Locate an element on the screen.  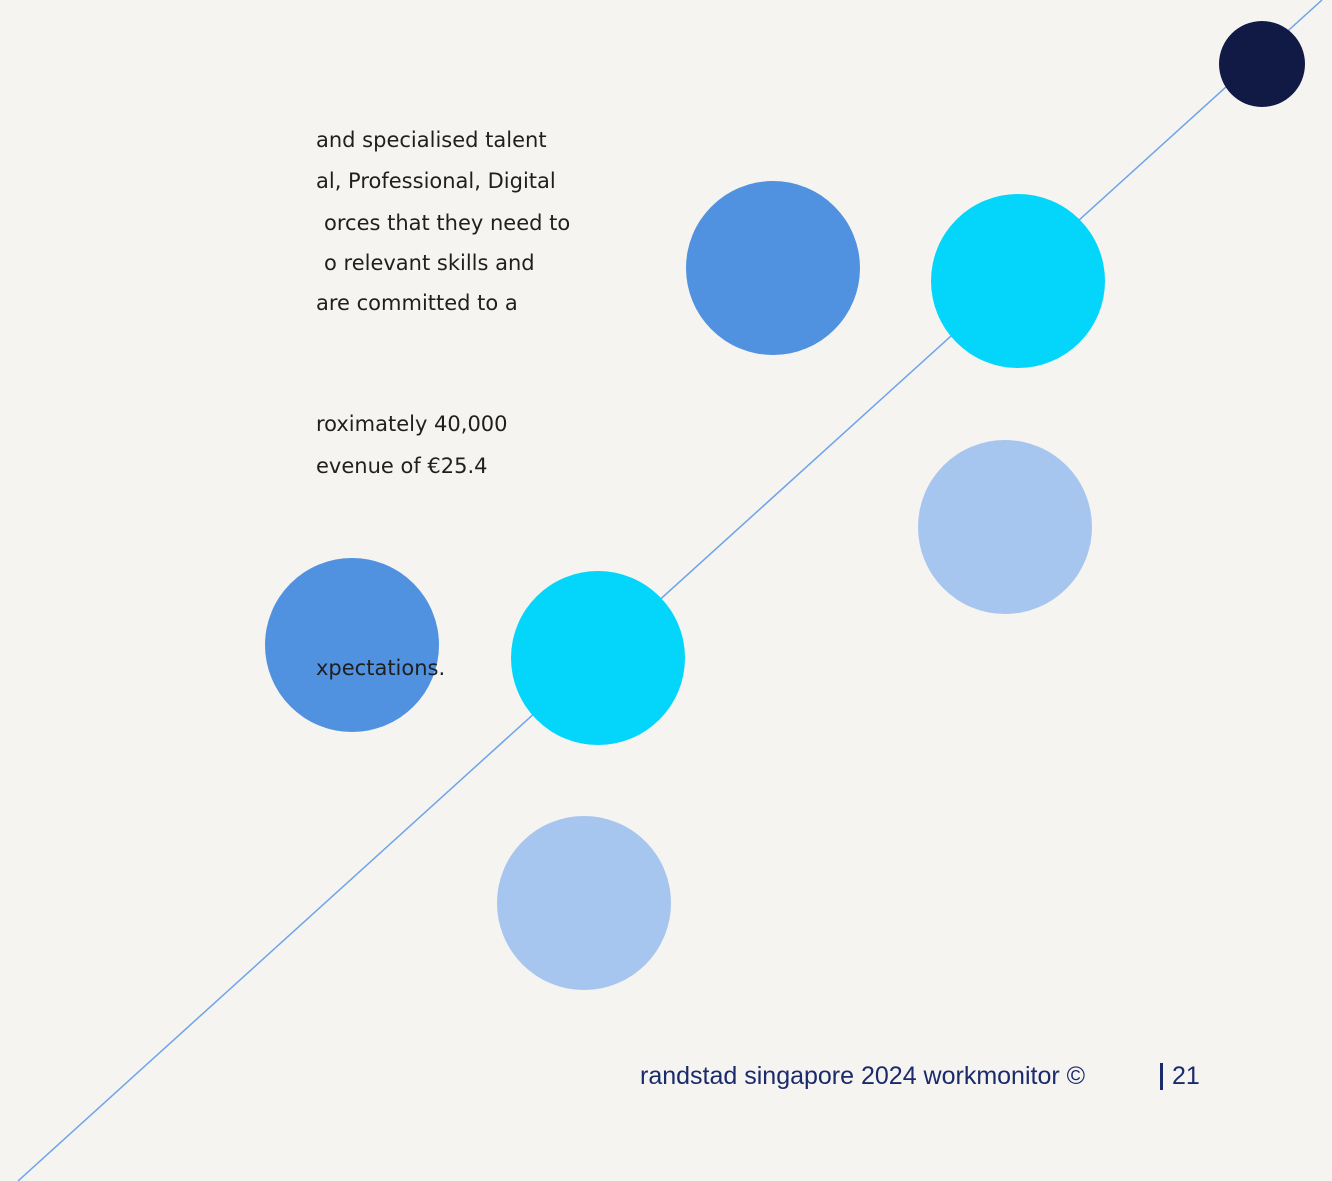
footer-text: randstad singapore 2024 workmonitor © is located at coordinates (863, 1076).